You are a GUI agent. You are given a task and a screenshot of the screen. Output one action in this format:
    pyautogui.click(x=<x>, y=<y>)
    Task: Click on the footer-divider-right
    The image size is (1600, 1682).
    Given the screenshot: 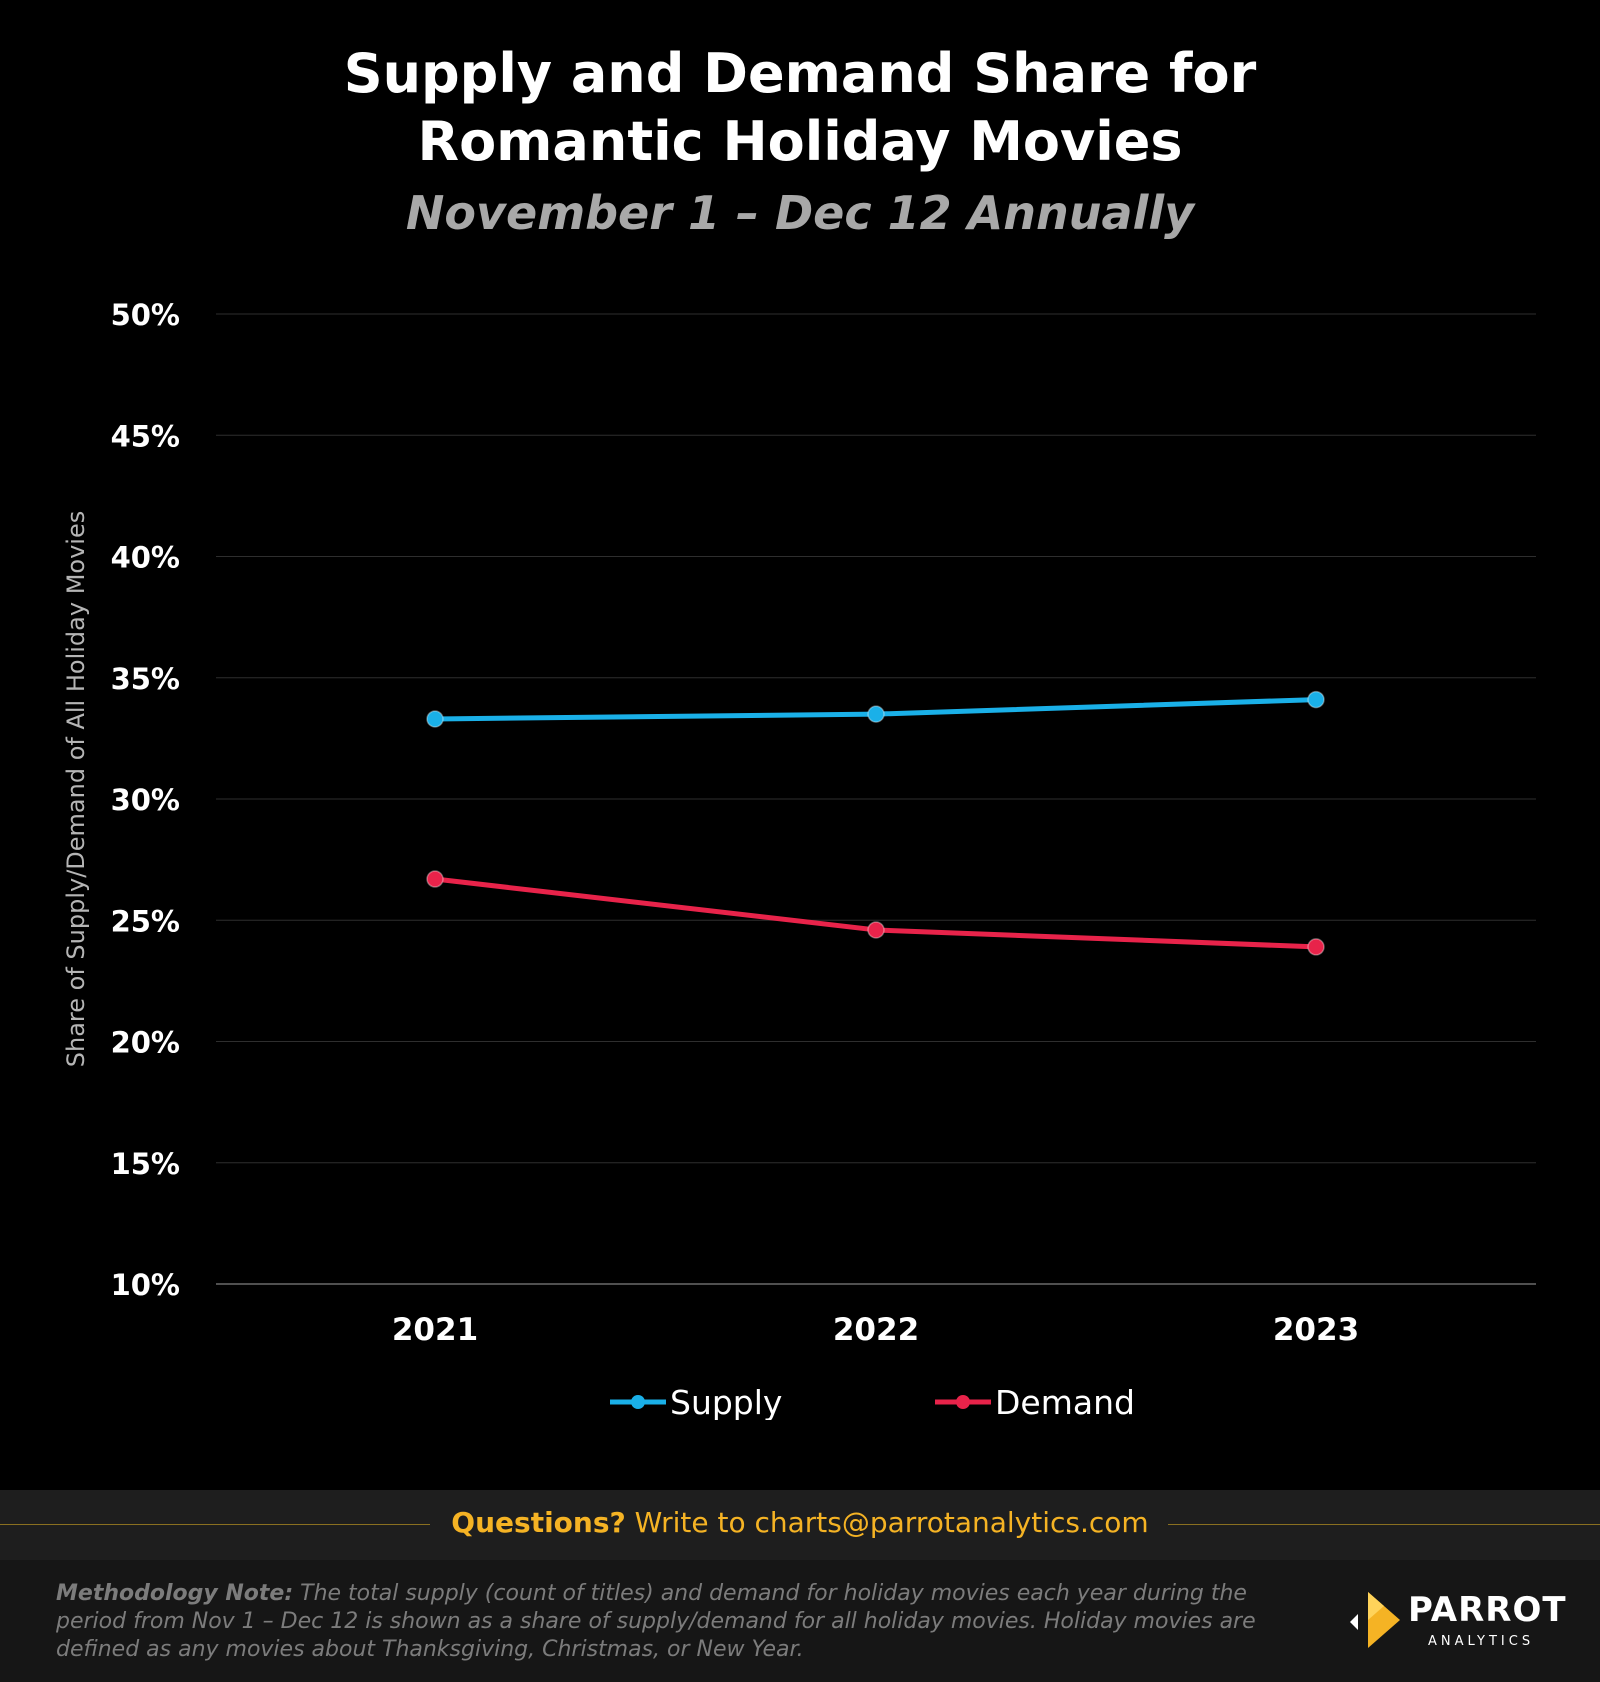 What is the action you would take?
    pyautogui.click(x=1384, y=1524)
    